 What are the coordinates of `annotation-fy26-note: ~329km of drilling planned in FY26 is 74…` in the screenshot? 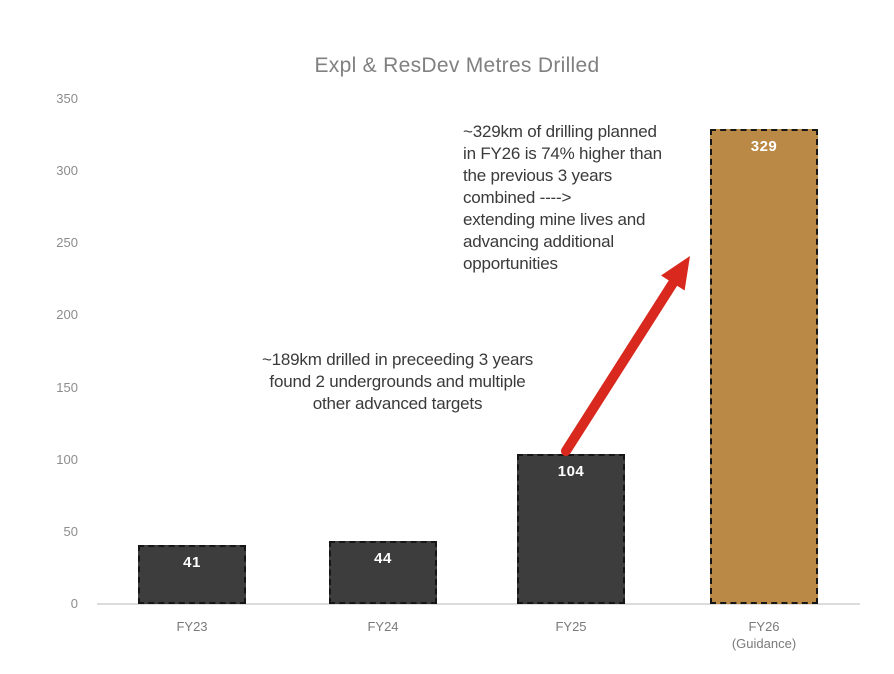 It's located at (562, 197).